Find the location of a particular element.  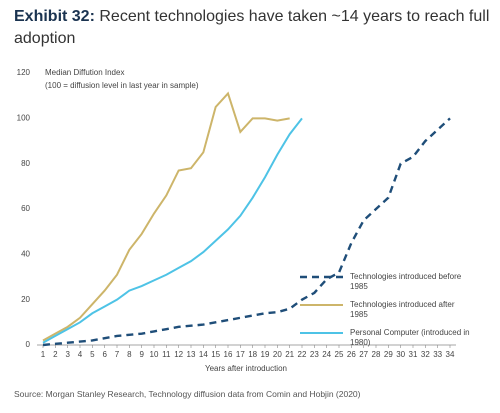

x-tick-label: 22 is located at coordinates (302, 354).